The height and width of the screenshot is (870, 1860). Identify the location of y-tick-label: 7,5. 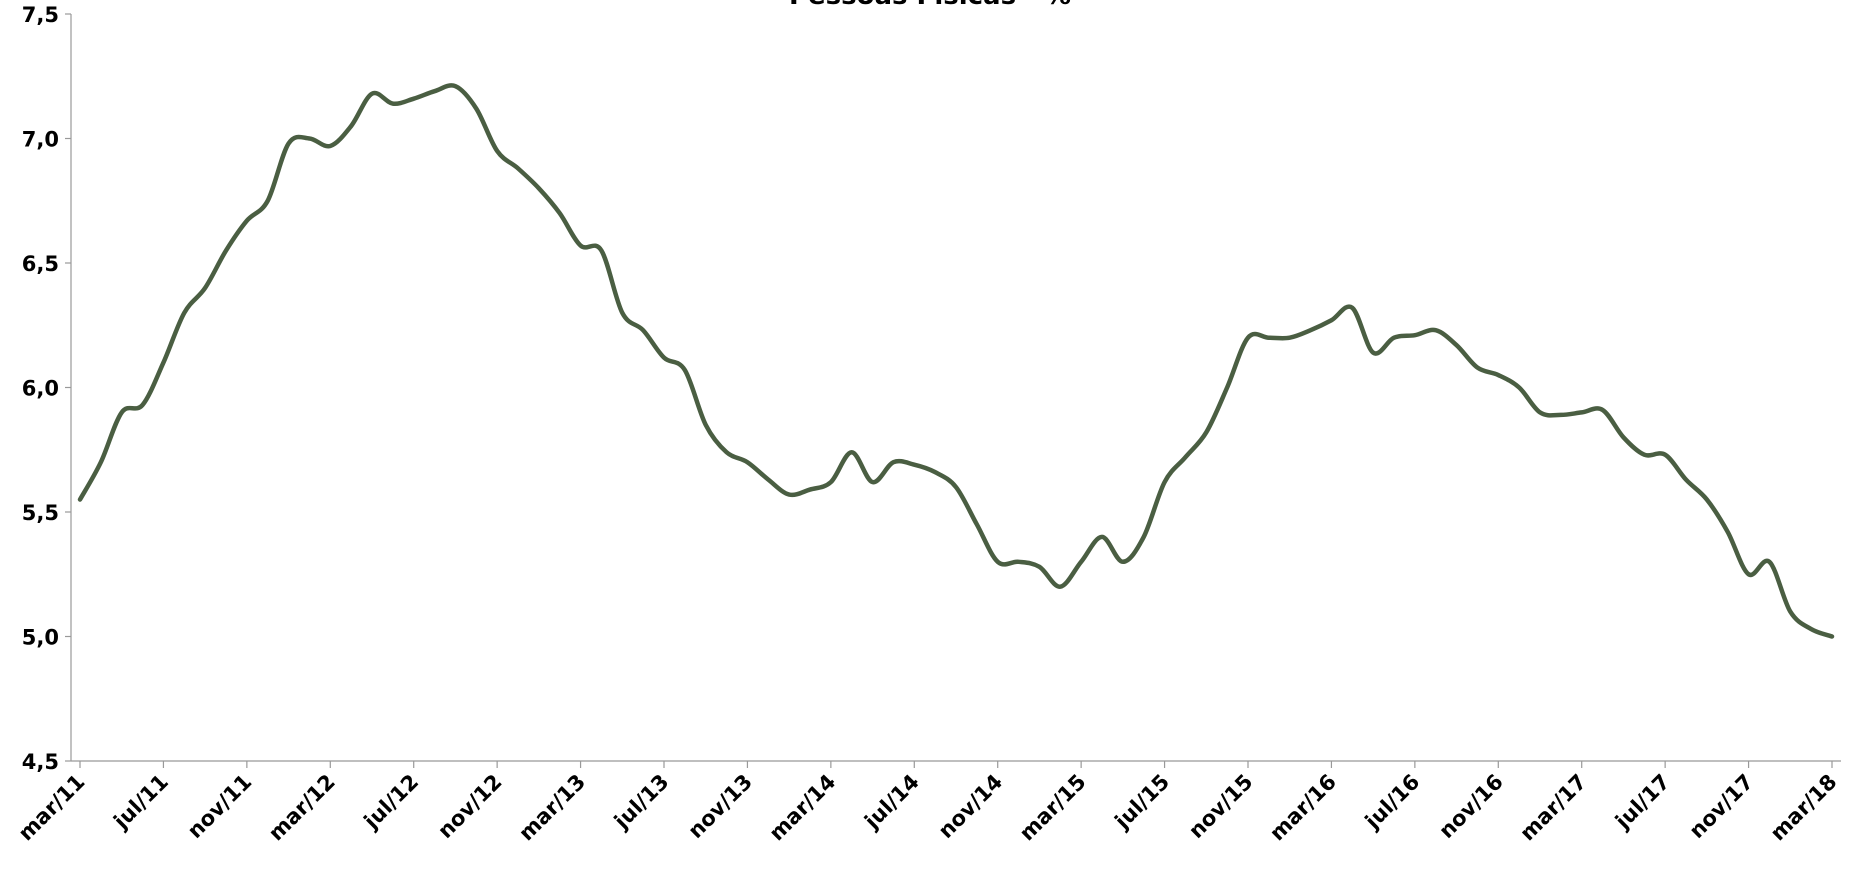
(40, 15).